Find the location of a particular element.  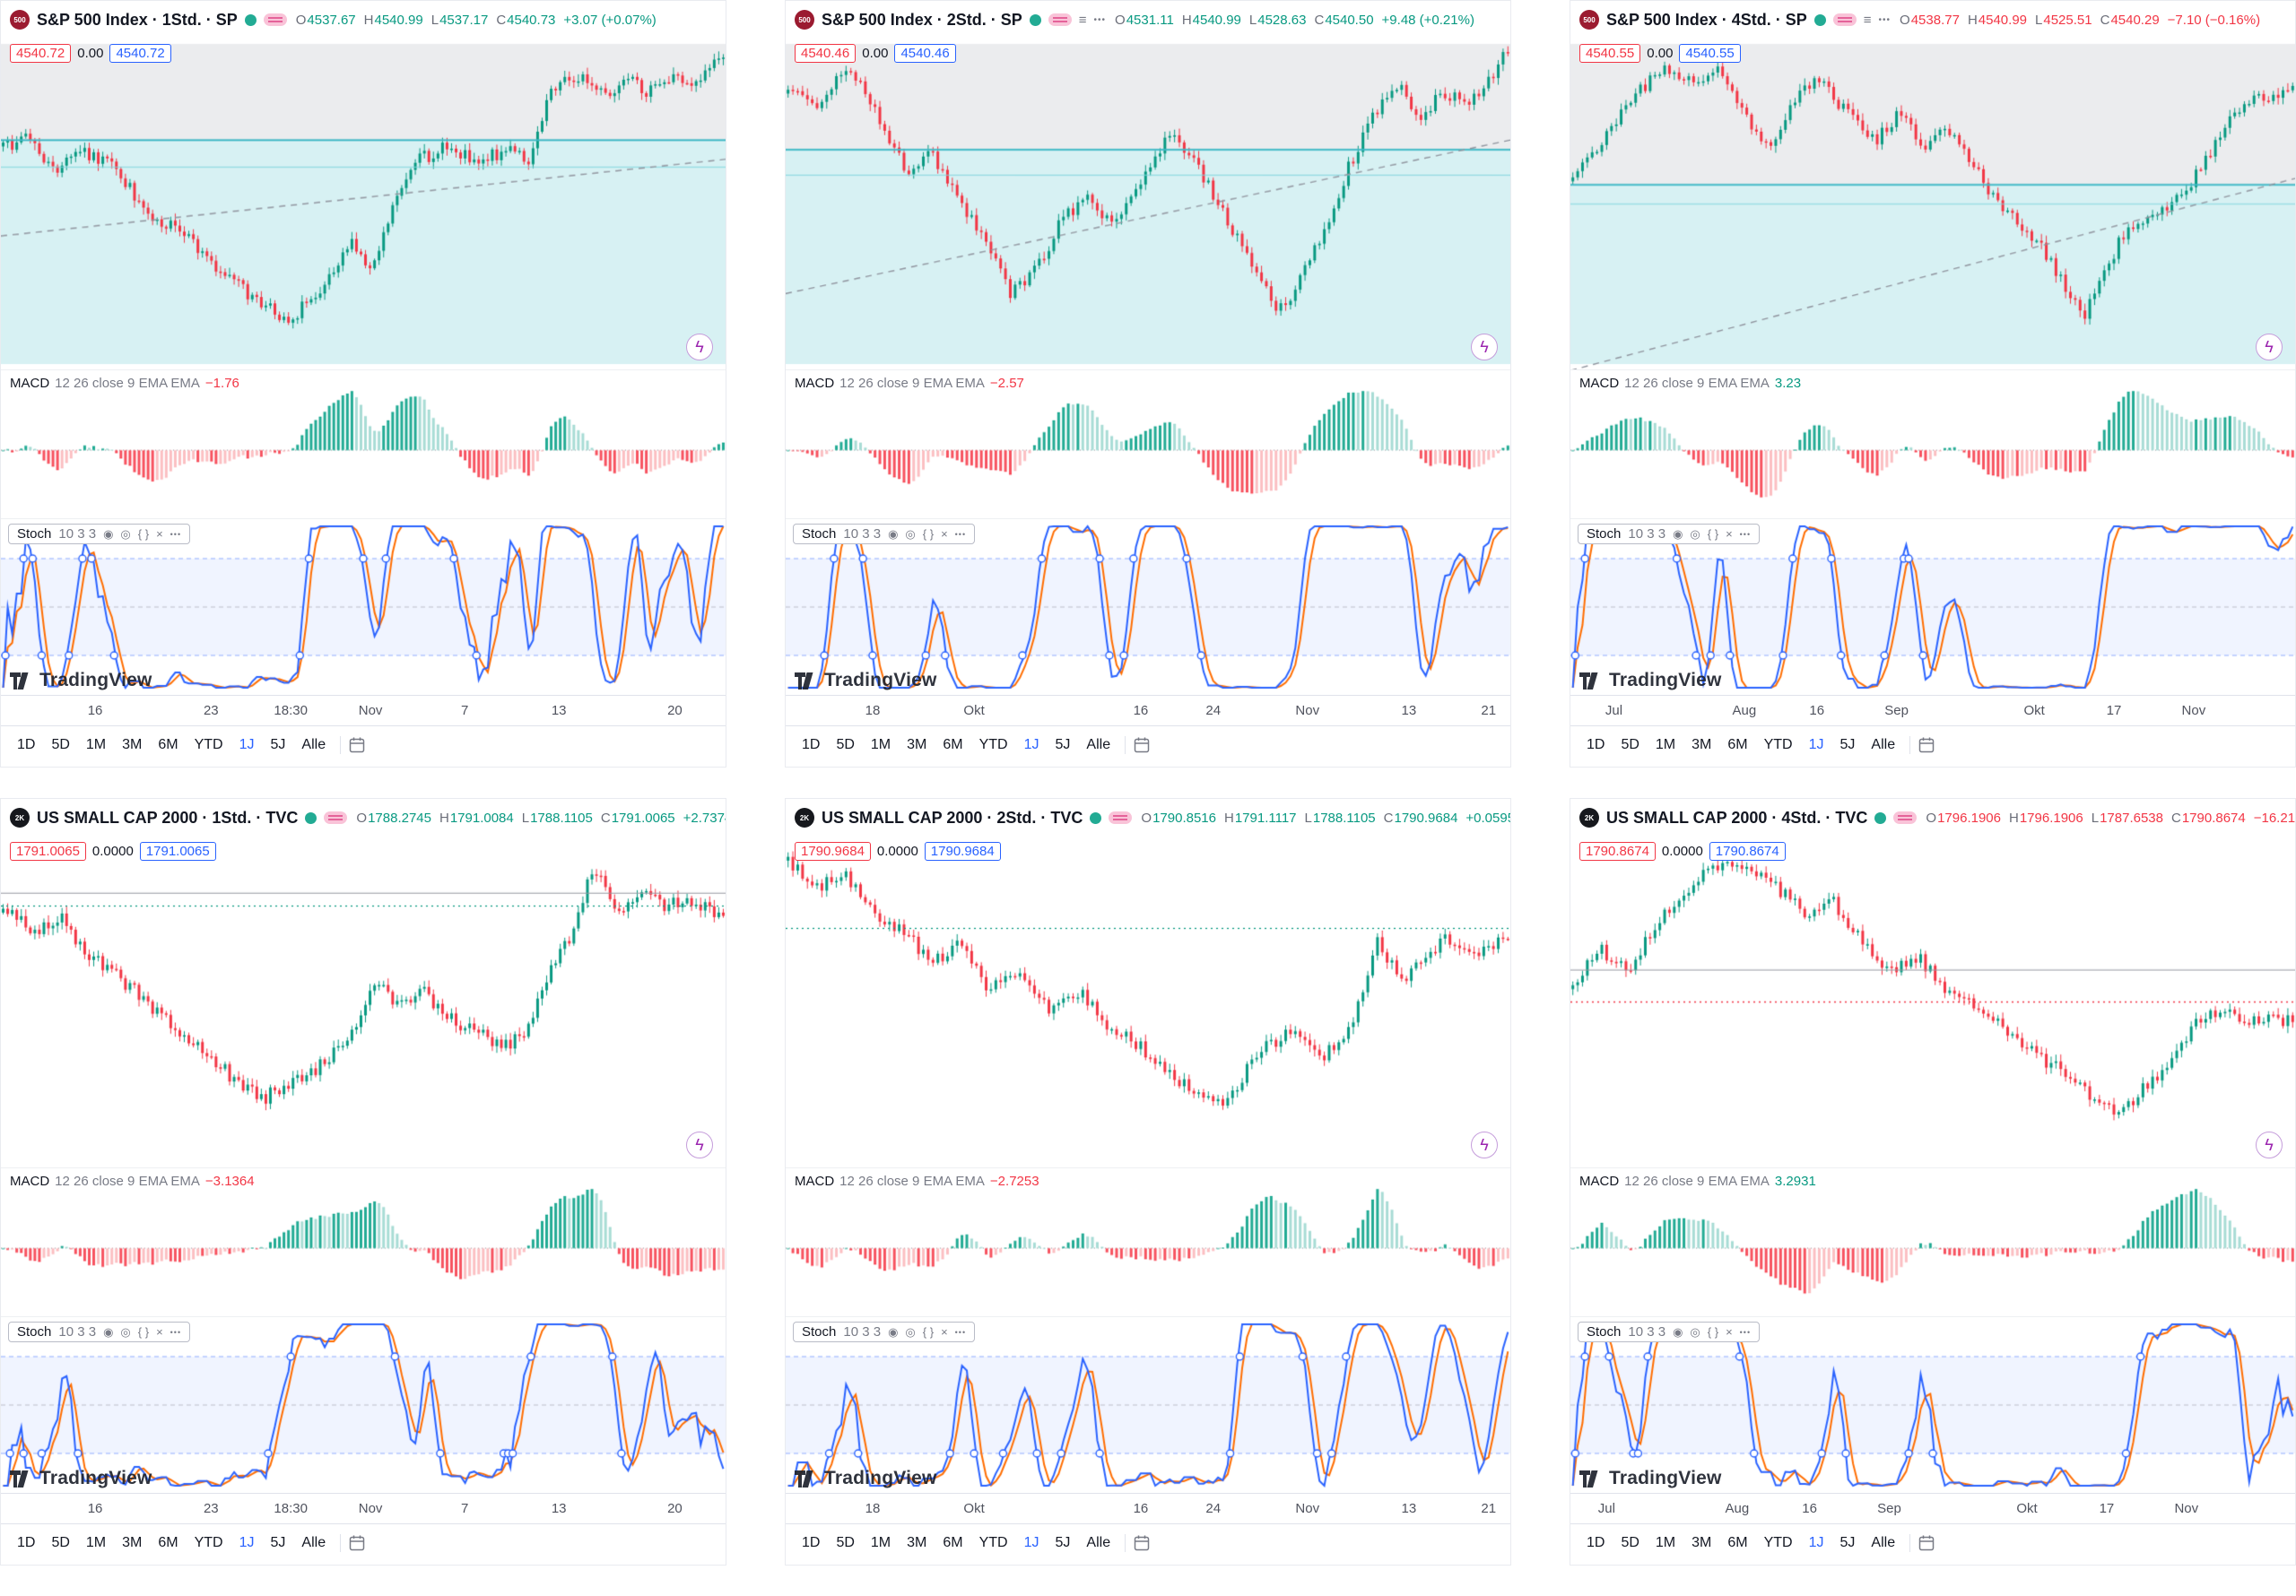

macd-pane: MACD 12 26 close 9 EMA EMA 3.2931 is located at coordinates (1932, 1242).